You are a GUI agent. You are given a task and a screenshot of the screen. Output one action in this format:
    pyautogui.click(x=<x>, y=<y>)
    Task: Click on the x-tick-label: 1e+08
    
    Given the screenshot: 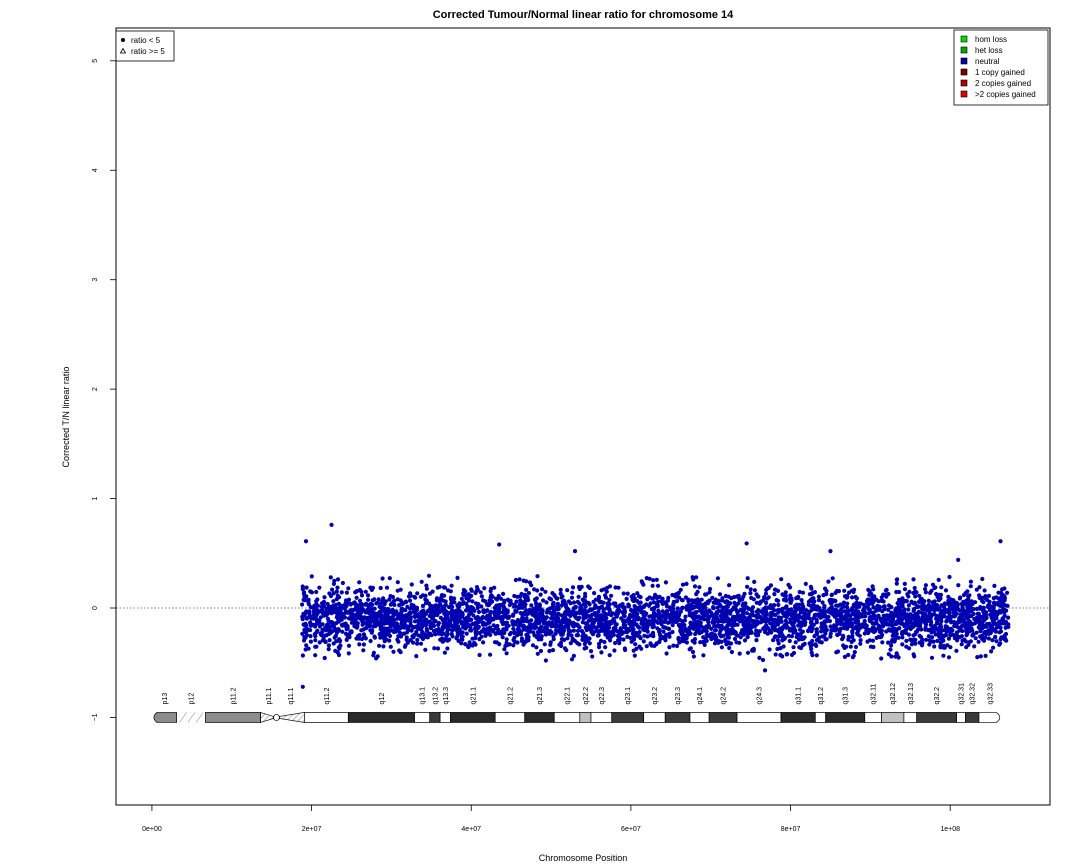 What is the action you would take?
    pyautogui.click(x=950, y=829)
    